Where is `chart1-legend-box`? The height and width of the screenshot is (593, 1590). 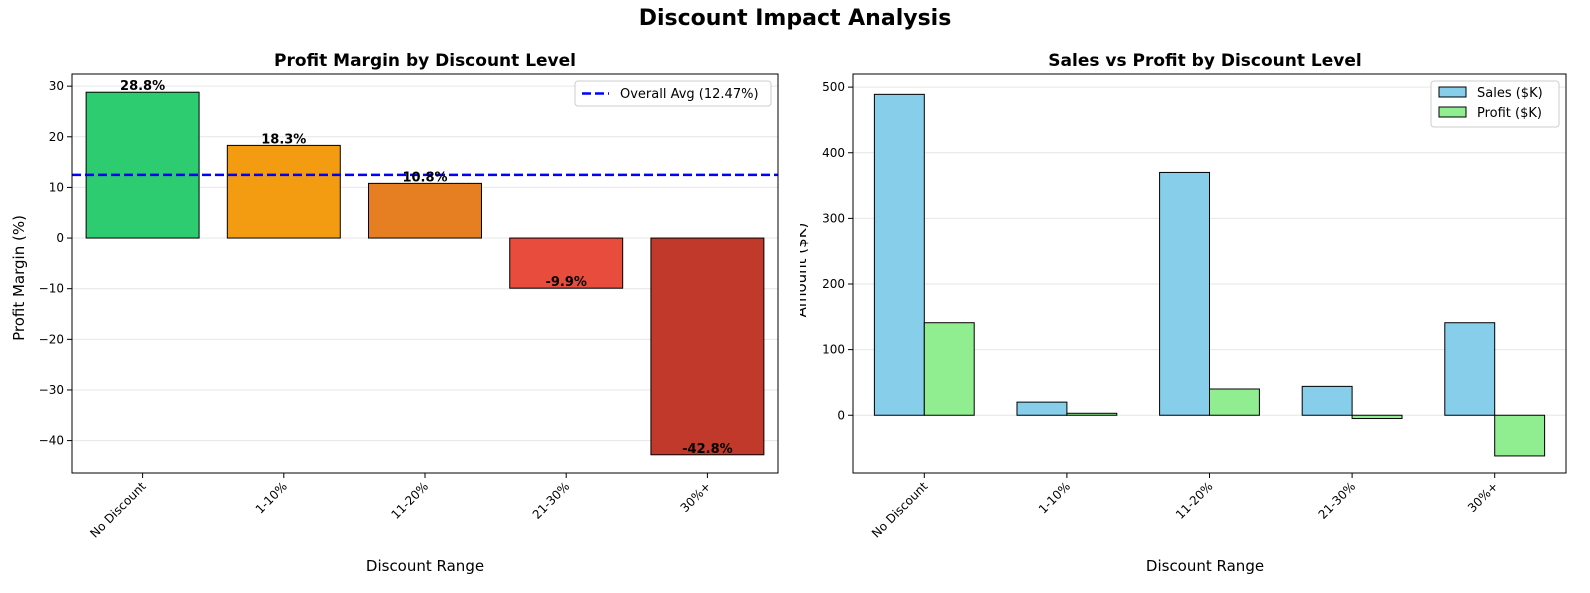 chart1-legend-box is located at coordinates (673, 93).